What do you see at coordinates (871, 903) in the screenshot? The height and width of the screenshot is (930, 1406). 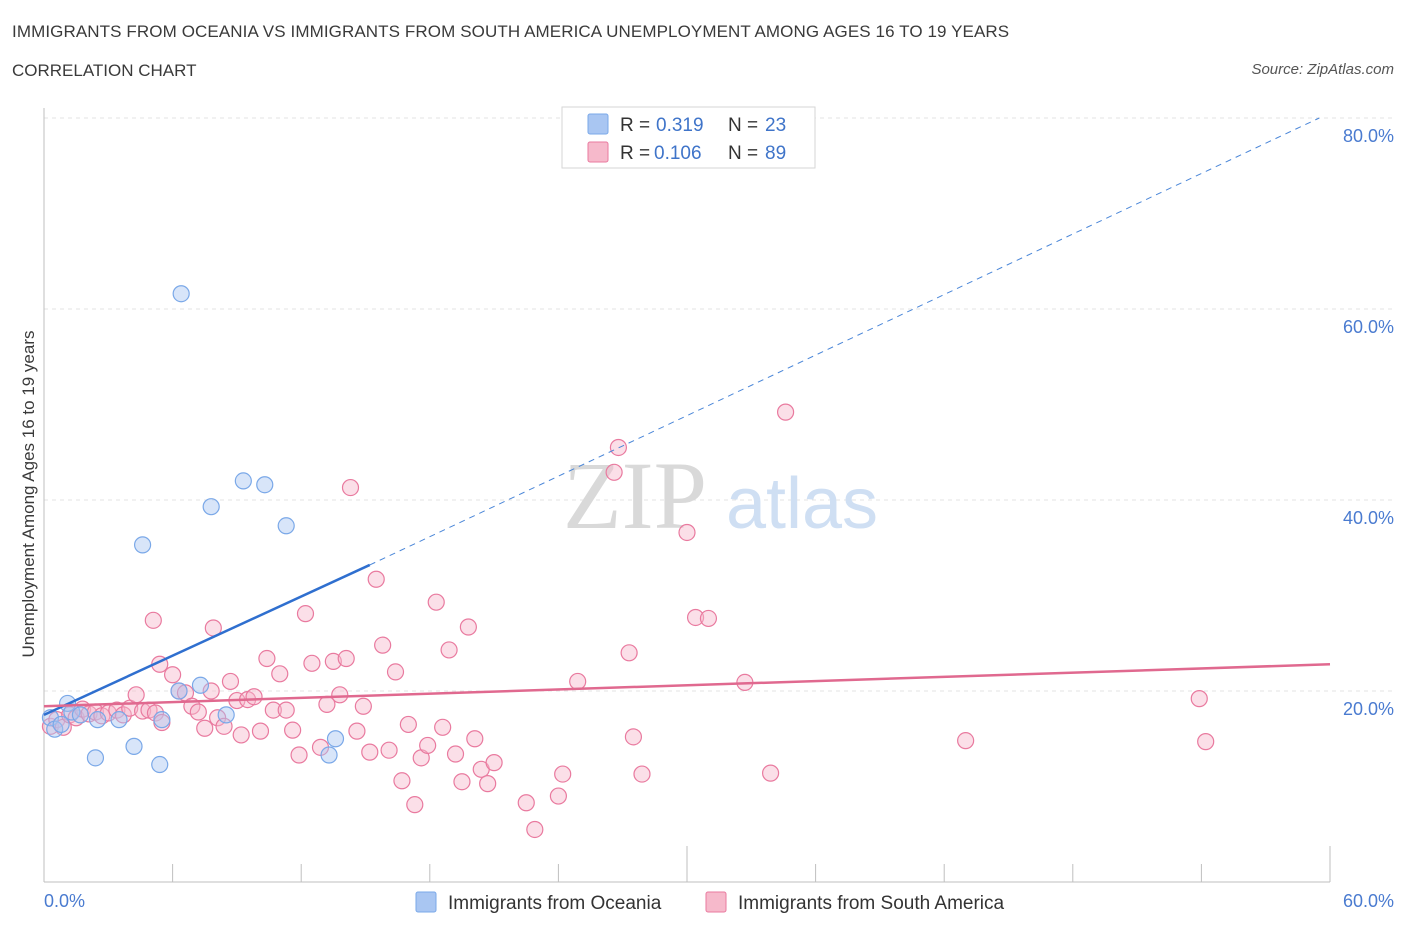 I see `bottom-legend-label-south-america: Immigrants from South America` at bounding box center [871, 903].